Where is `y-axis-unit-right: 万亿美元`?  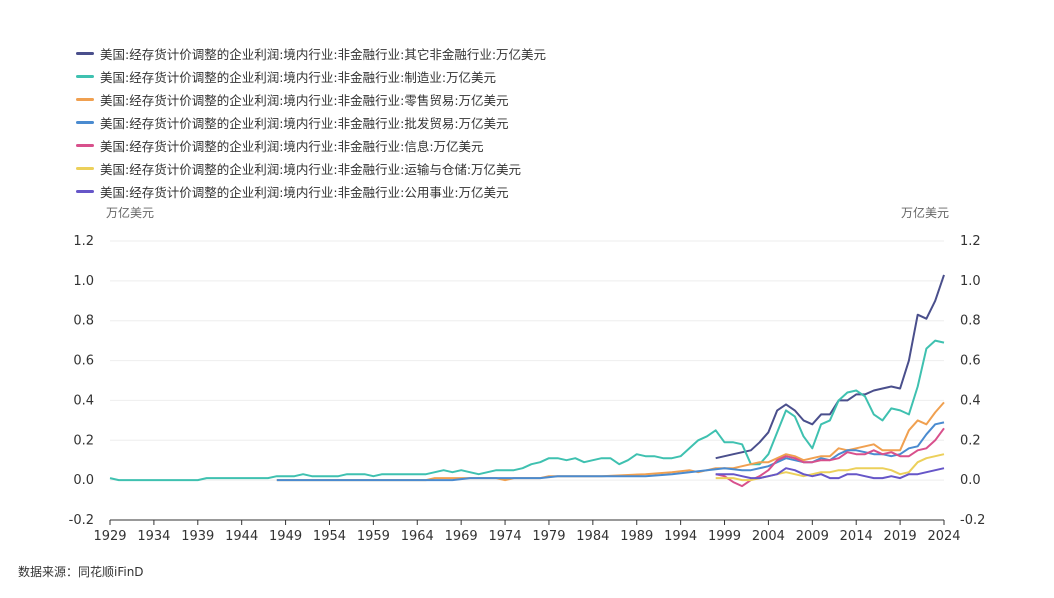 y-axis-unit-right: 万亿美元 is located at coordinates (924, 213).